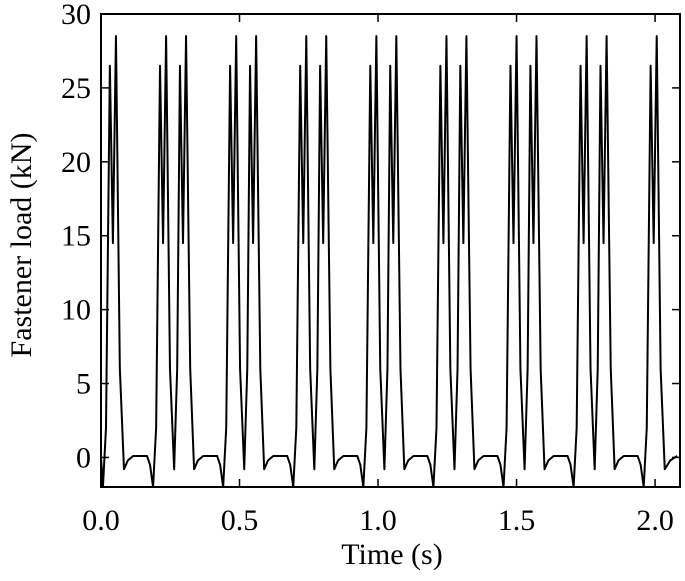 This screenshot has height=581, width=685. What do you see at coordinates (378, 520) in the screenshot?
I see `x-tick-label: 1.0` at bounding box center [378, 520].